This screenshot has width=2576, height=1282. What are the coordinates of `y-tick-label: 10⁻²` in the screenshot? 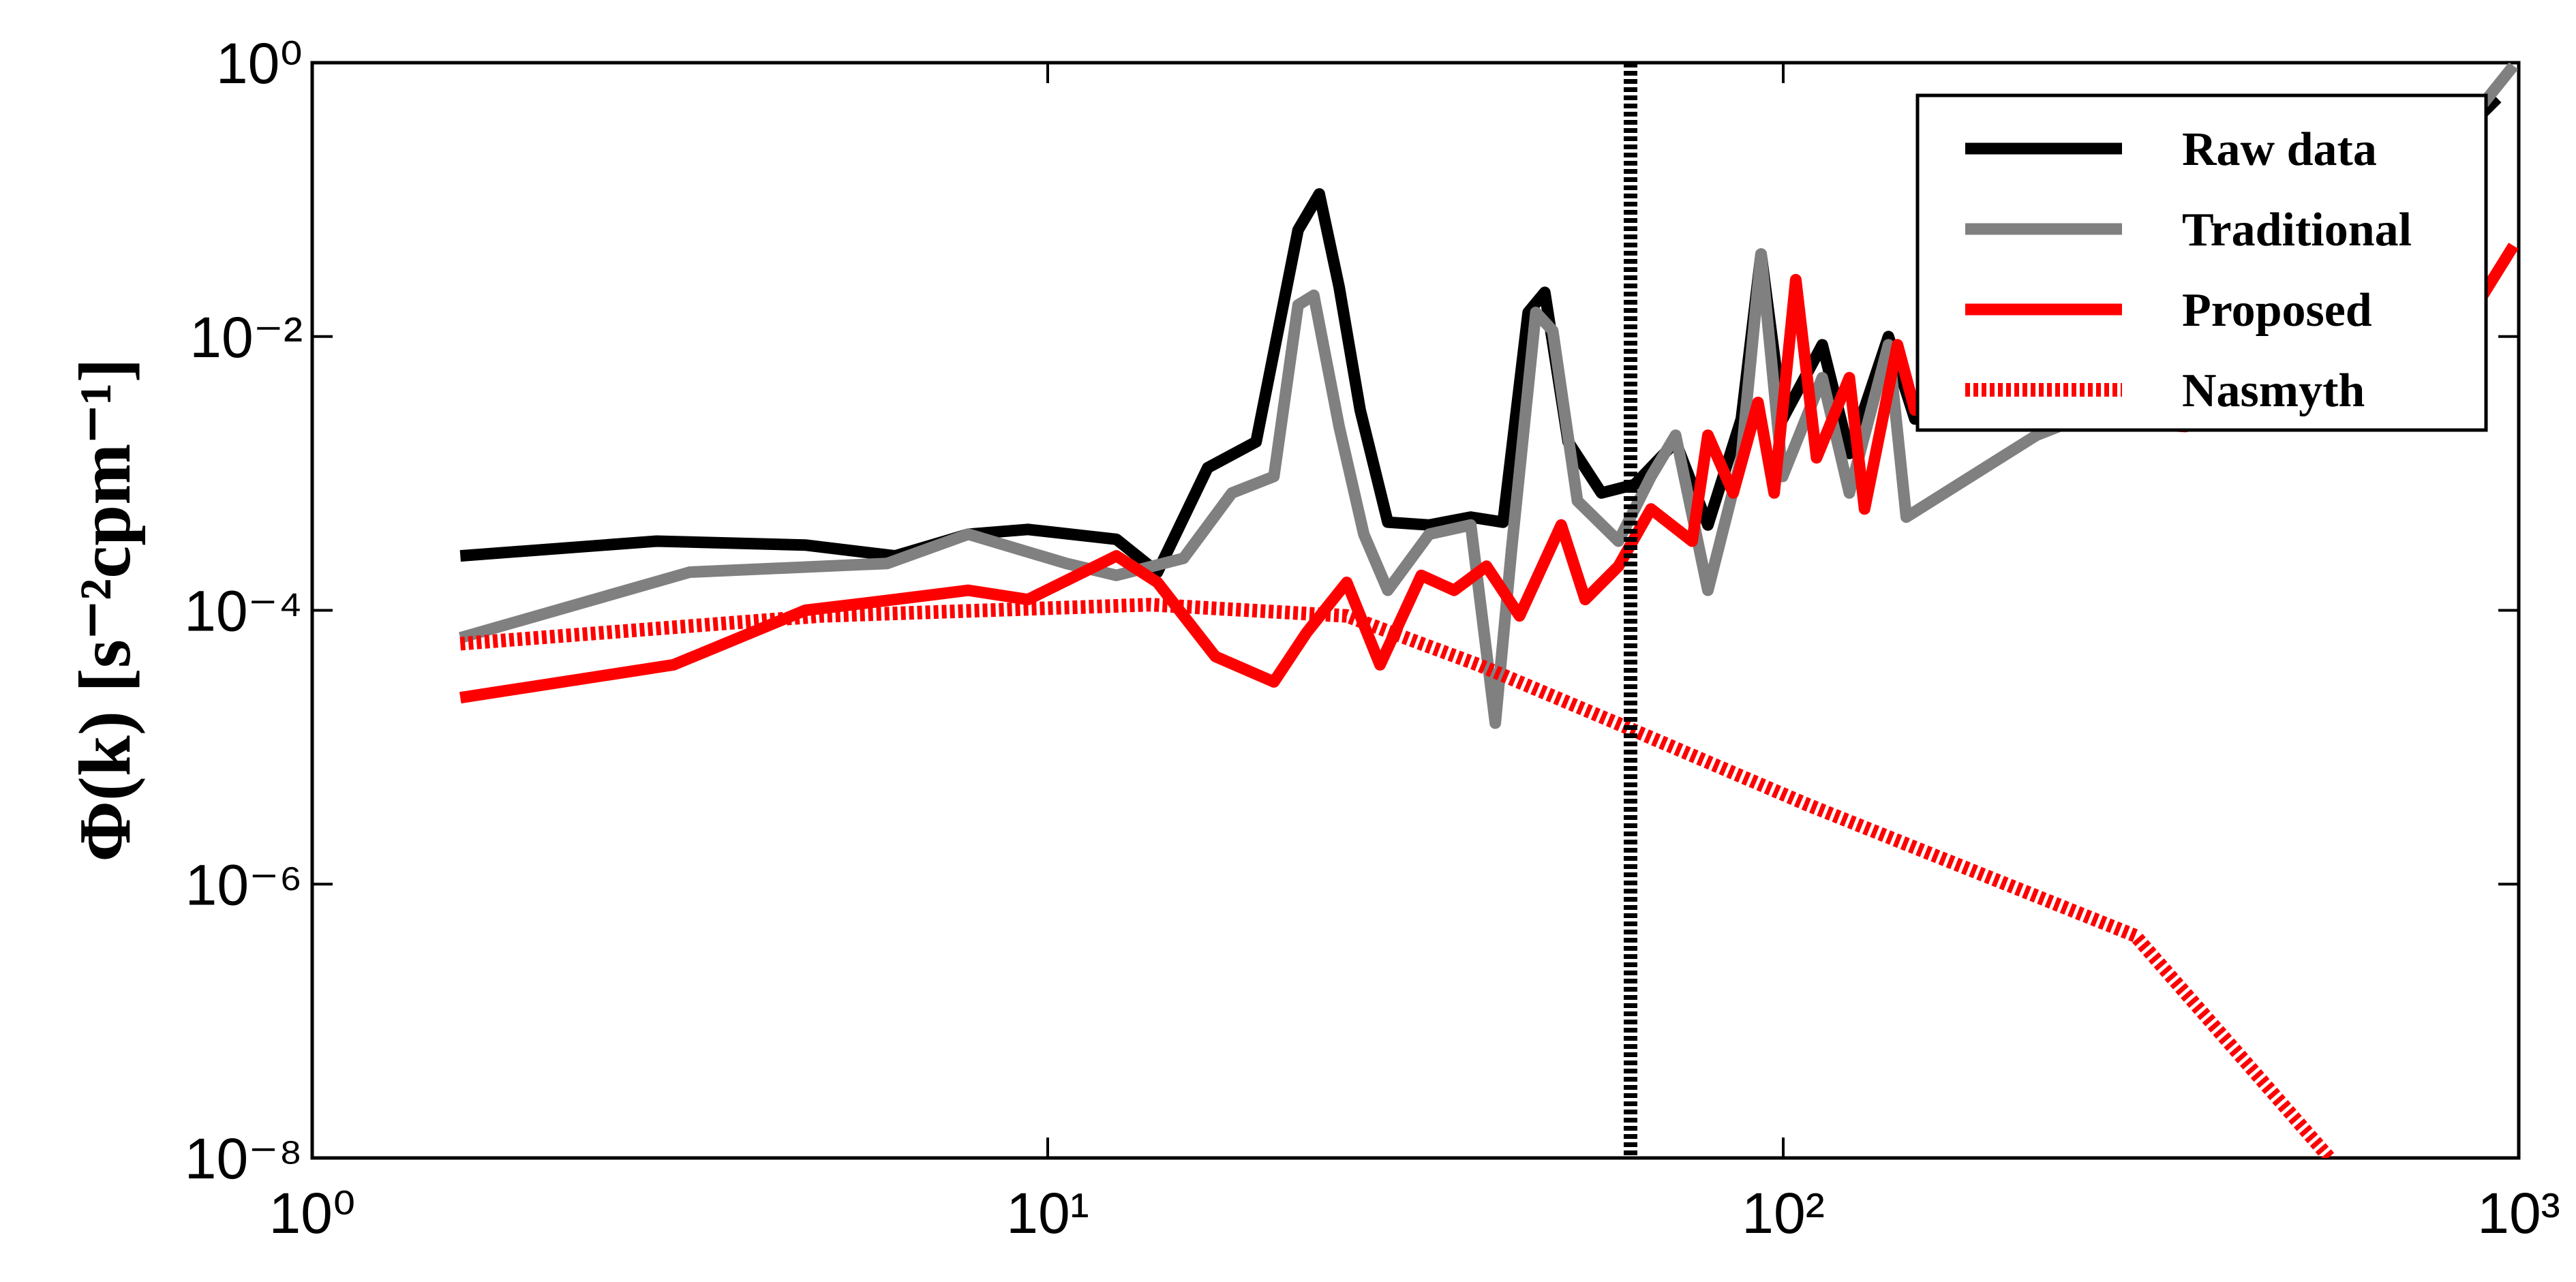 It's located at (247, 337).